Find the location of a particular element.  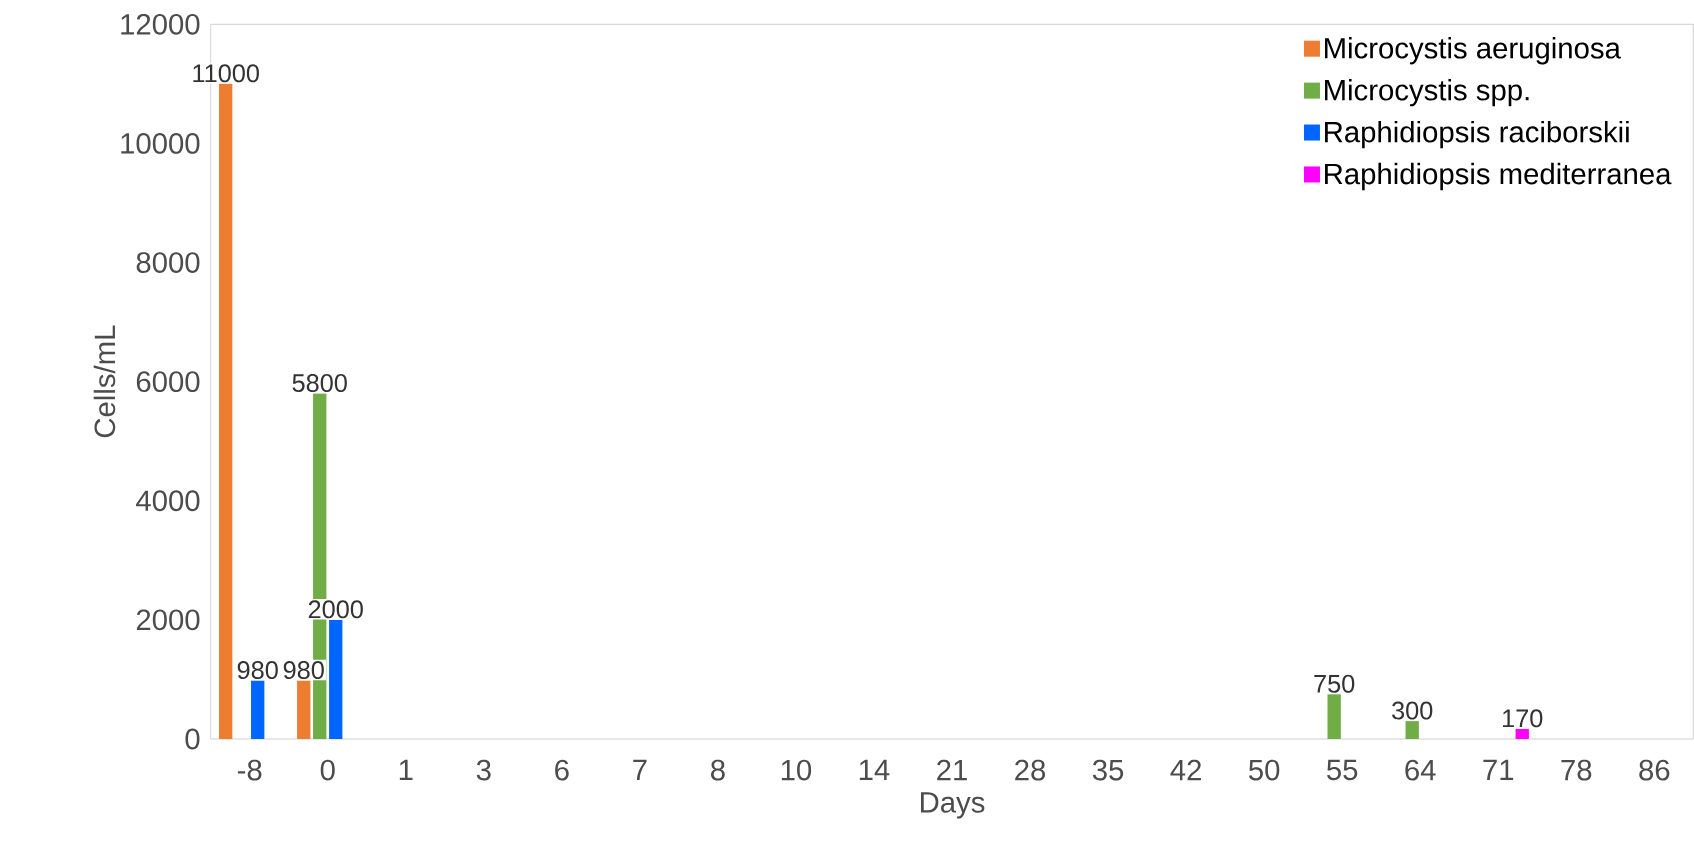

x-tick-label: 78 is located at coordinates (1576, 770).